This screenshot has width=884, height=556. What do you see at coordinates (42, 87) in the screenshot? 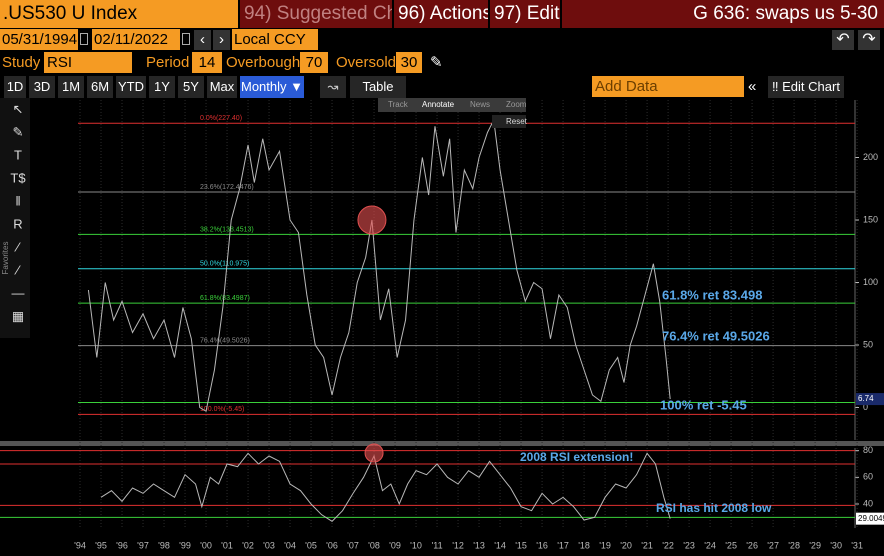
I see `period-button: 3D` at bounding box center [42, 87].